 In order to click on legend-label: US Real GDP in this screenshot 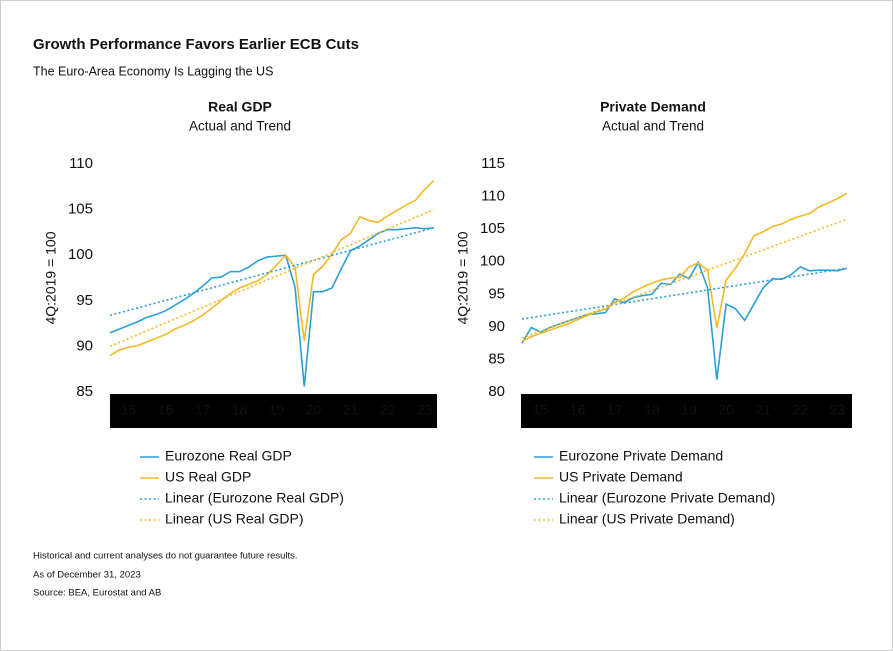, I will do `click(208, 477)`.